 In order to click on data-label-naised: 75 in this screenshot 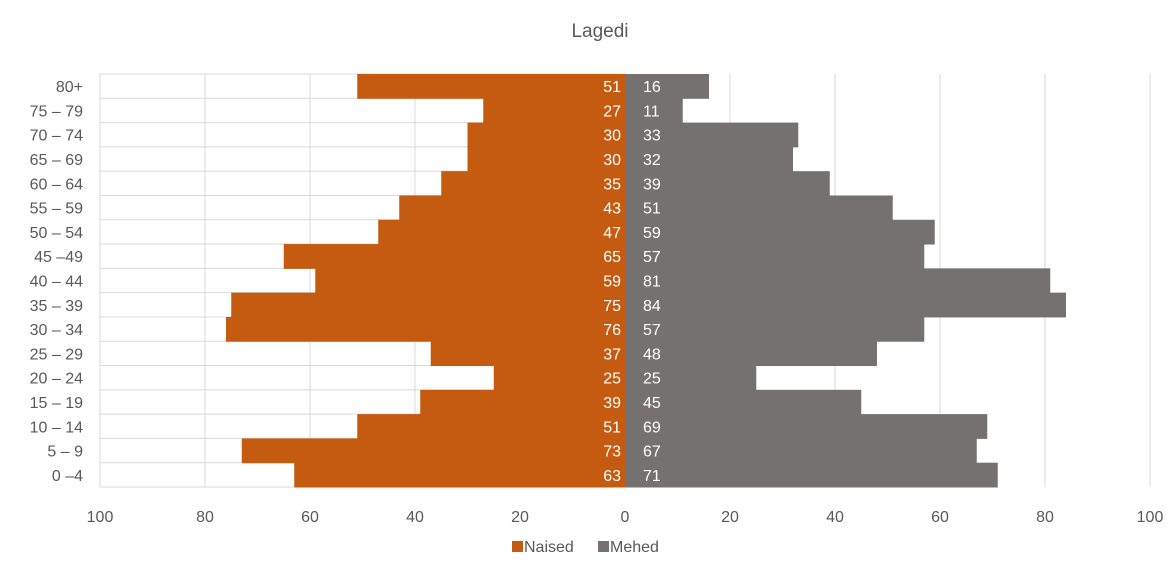, I will do `click(612, 306)`.